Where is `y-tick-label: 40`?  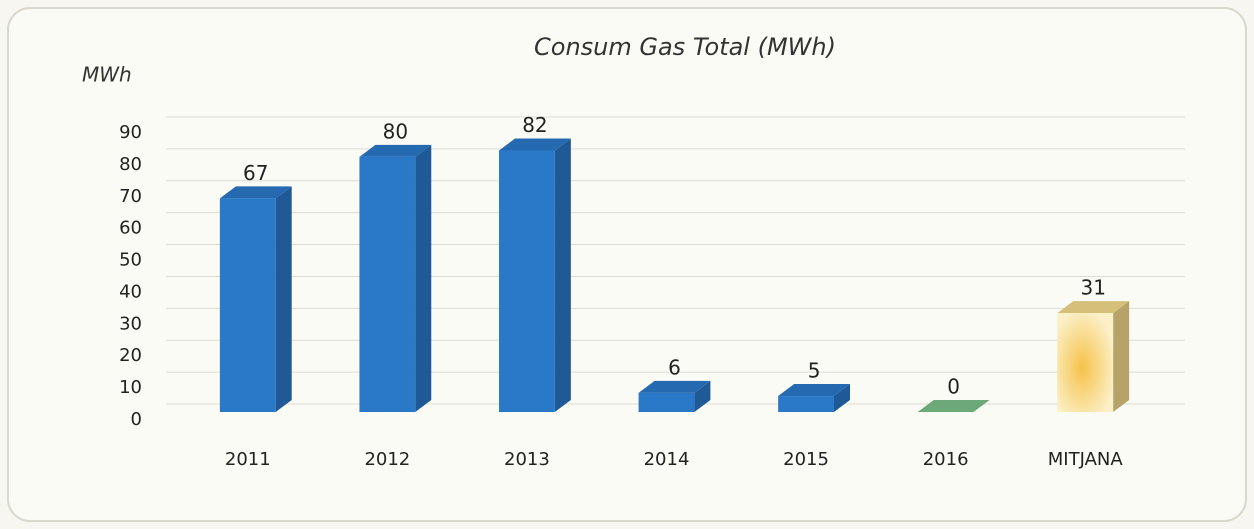 y-tick-label: 40 is located at coordinates (130, 291).